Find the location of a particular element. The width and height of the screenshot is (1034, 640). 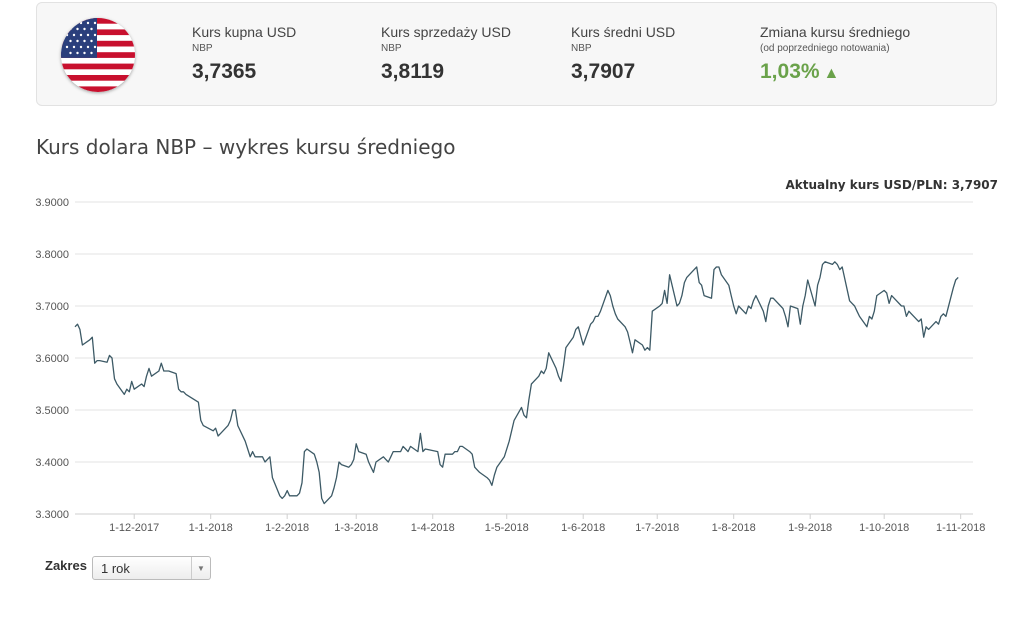

x-tick-label: 1-12-2017 is located at coordinates (134, 528).